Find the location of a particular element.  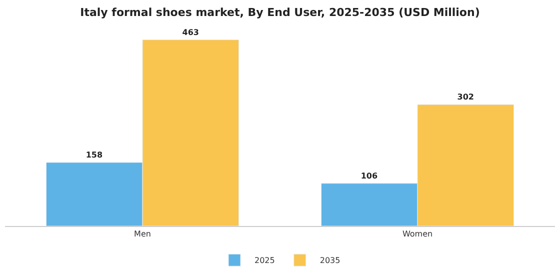

data-label: 106 is located at coordinates (369, 175).